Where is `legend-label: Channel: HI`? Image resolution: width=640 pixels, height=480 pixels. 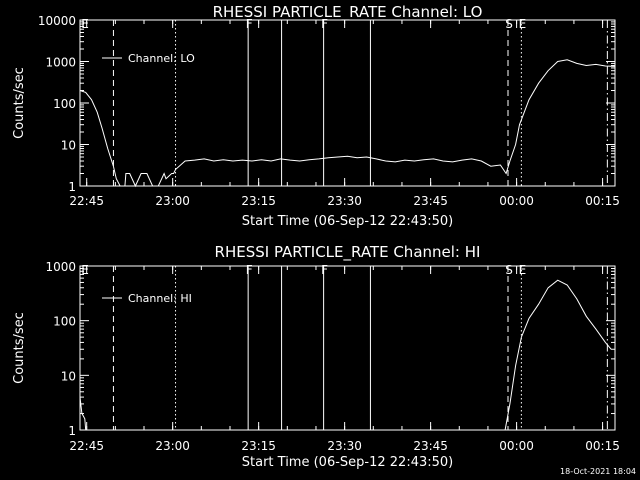
legend-label: Channel: HI is located at coordinates (160, 298).